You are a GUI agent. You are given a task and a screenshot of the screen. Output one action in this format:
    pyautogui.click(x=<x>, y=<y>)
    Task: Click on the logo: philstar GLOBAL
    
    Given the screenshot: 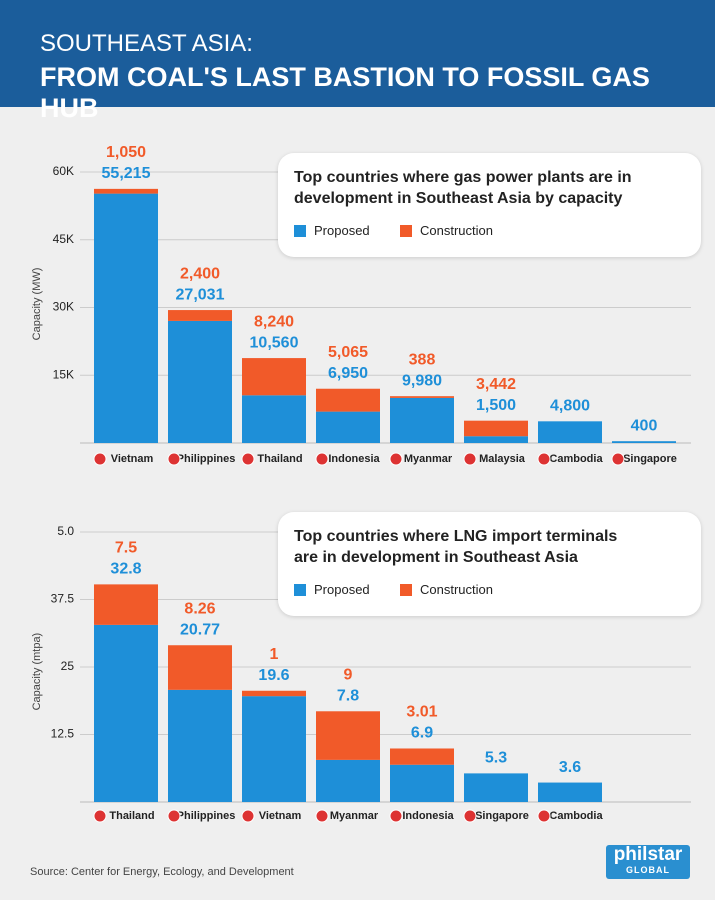 What is the action you would take?
    pyautogui.click(x=648, y=862)
    